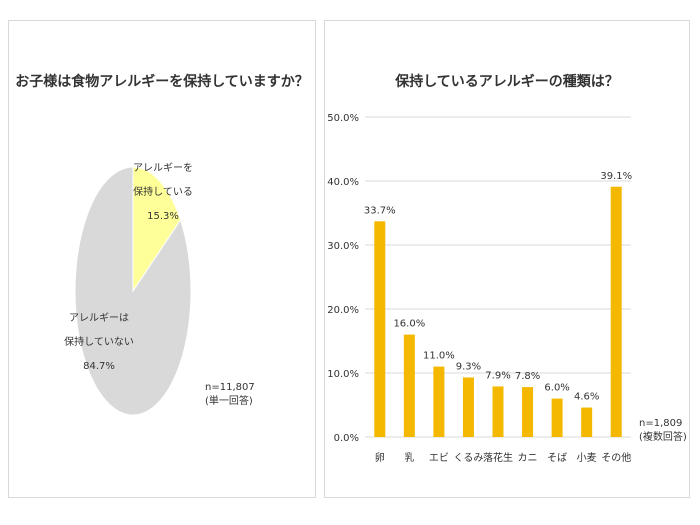 Image resolution: width=700 pixels, height=525 pixels. What do you see at coordinates (468, 366) in the screenshot?
I see `bar-value-label-3: 9.3%` at bounding box center [468, 366].